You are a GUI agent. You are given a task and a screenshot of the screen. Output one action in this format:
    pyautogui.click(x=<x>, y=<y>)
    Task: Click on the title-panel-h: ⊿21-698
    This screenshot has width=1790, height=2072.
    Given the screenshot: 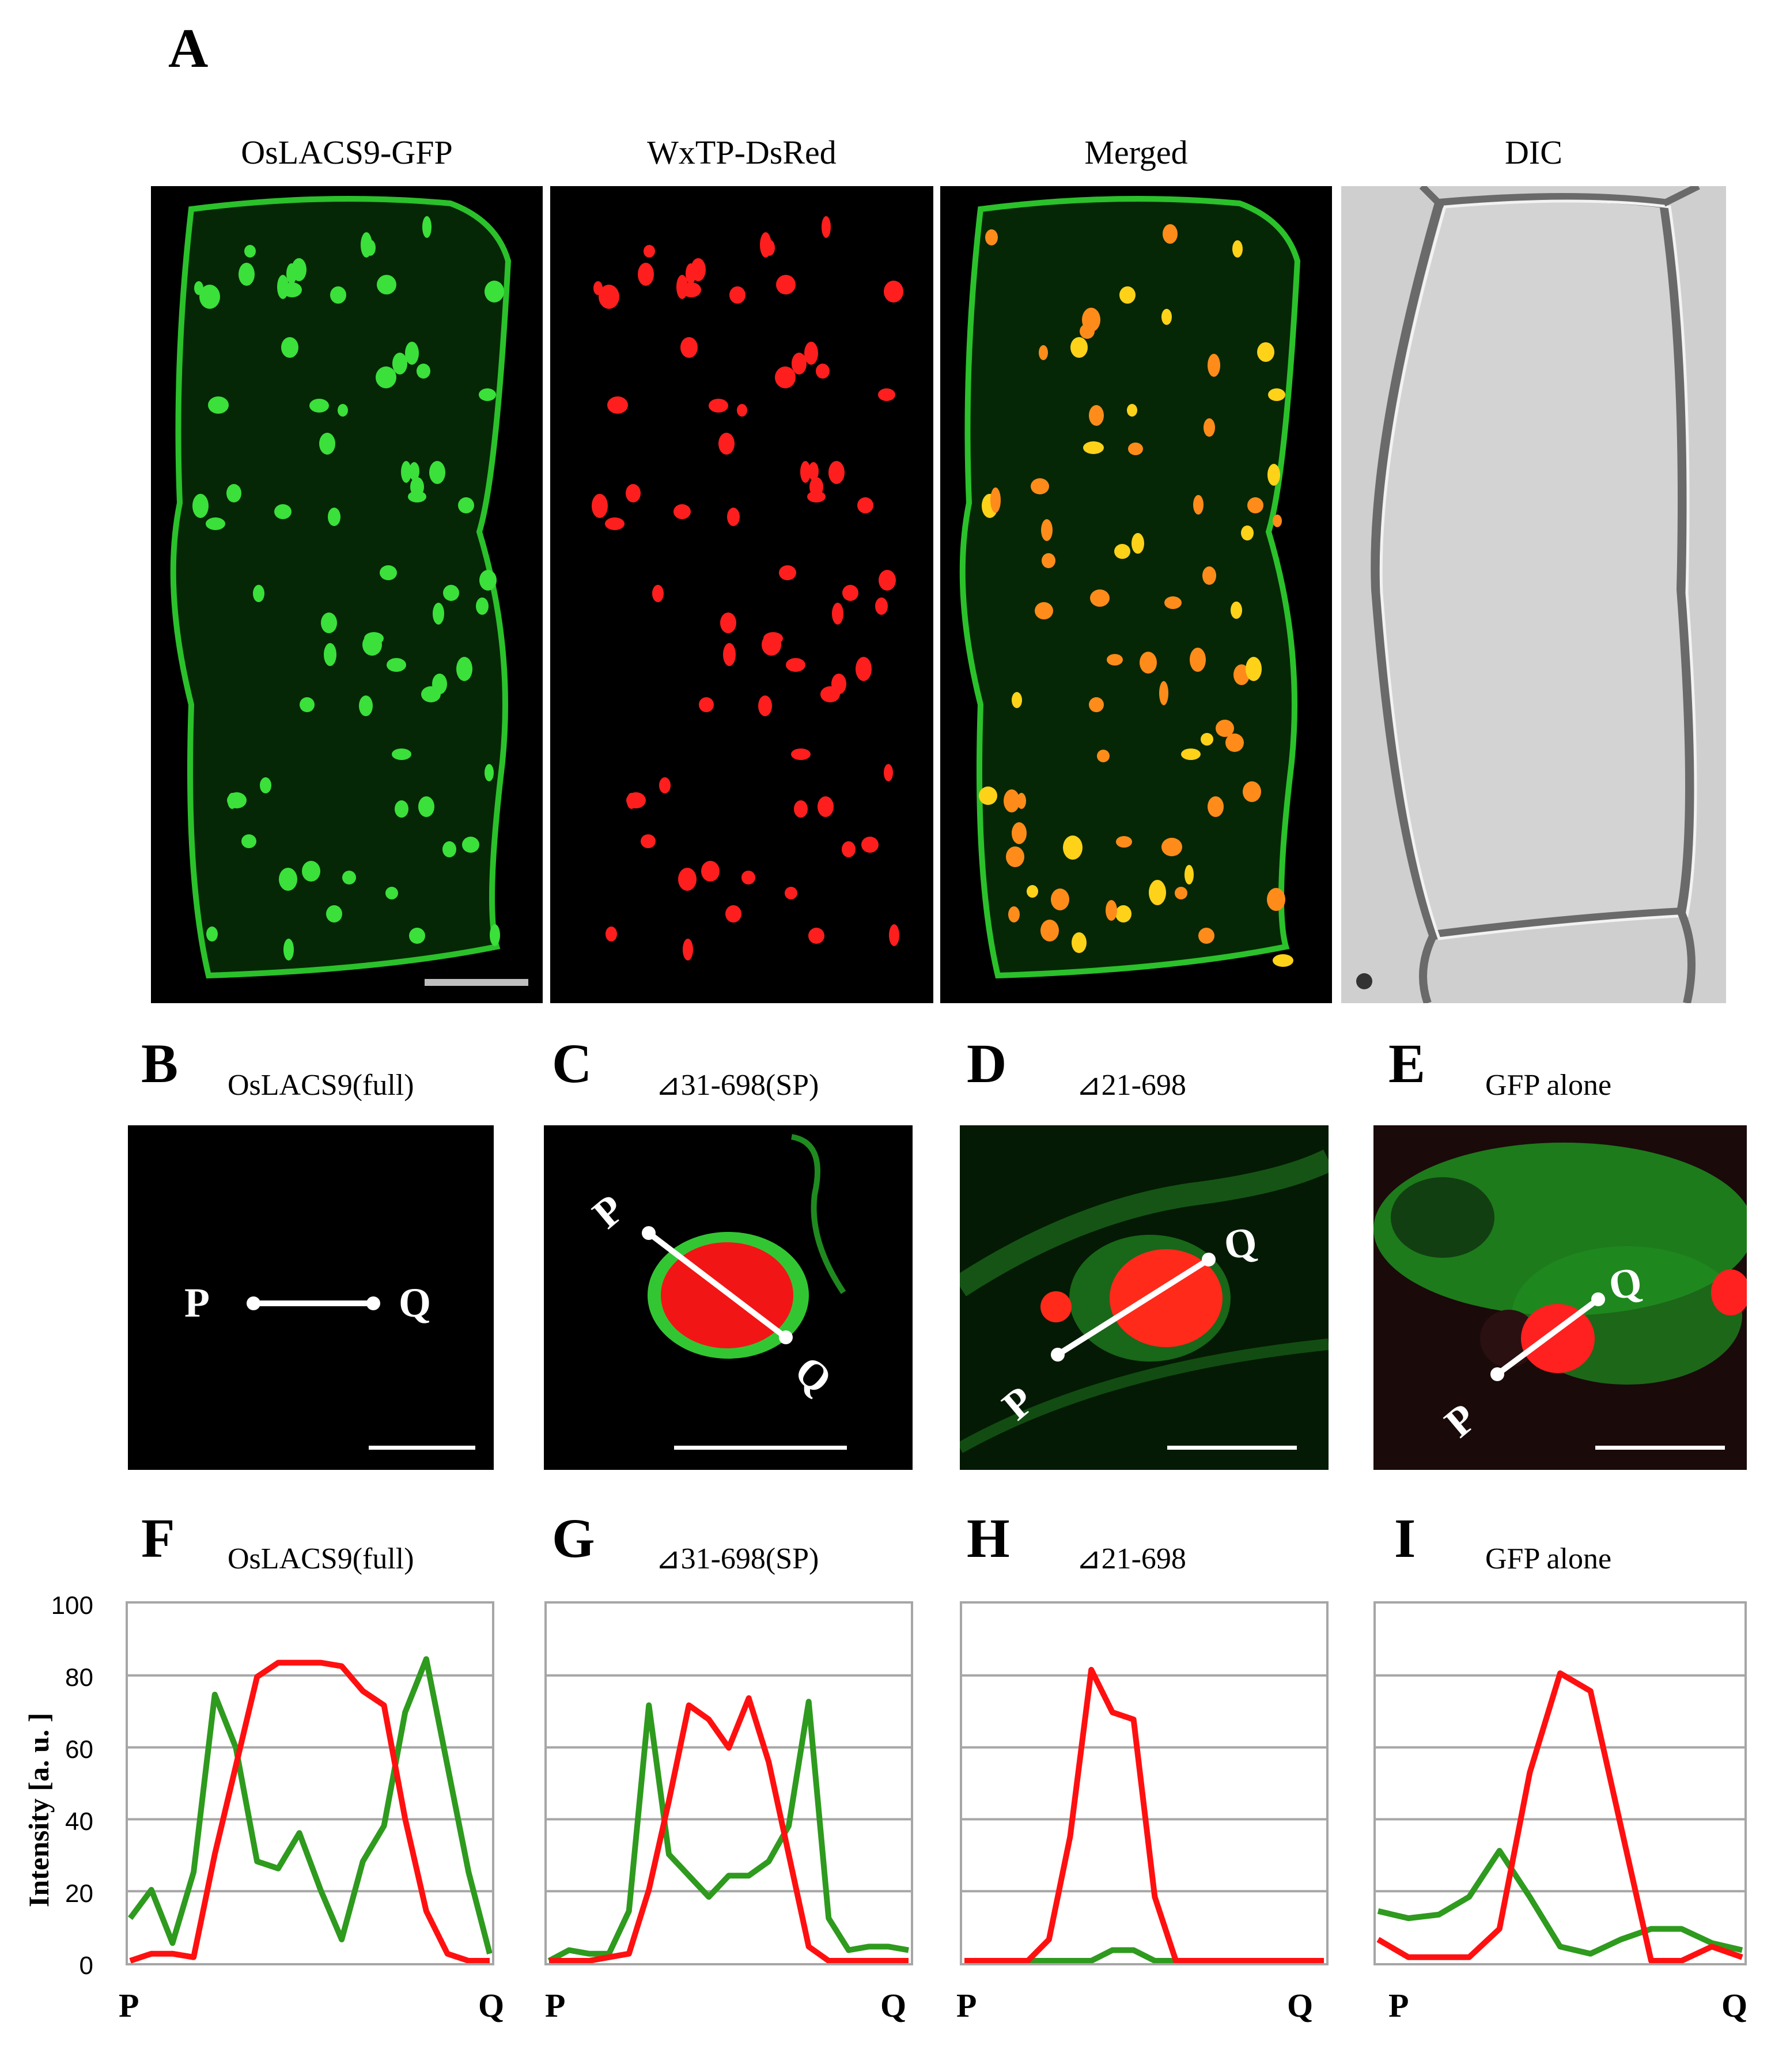 What is the action you would take?
    pyautogui.click(x=1131, y=1558)
    